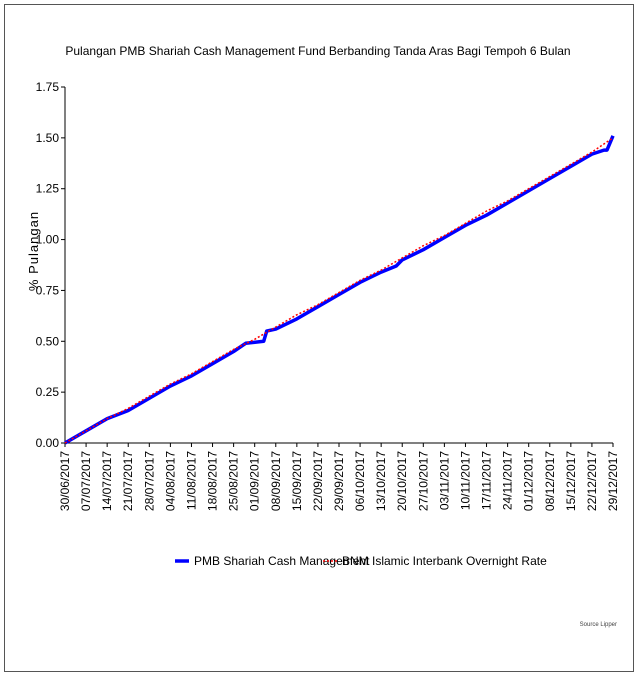 Image resolution: width=640 pixels, height=678 pixels. I want to click on y-tick-label: 0.25, so click(48, 392).